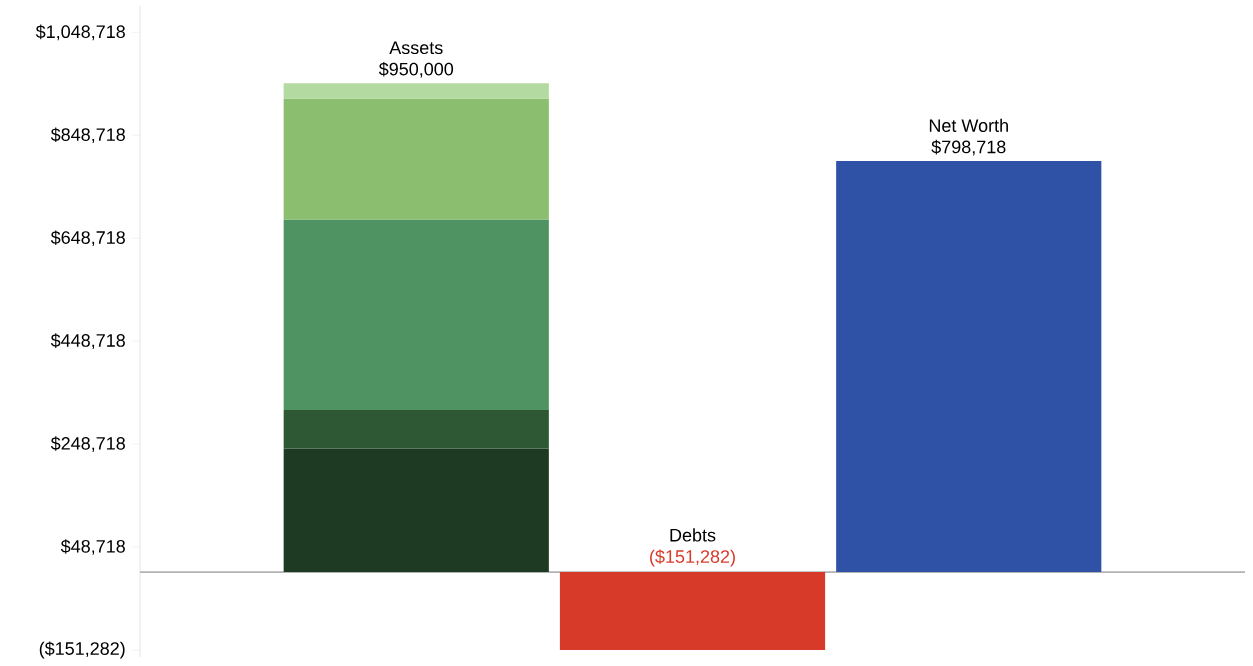 This screenshot has width=1253, height=666. What do you see at coordinates (693, 535) in the screenshot?
I see `x-tick-label: Debts` at bounding box center [693, 535].